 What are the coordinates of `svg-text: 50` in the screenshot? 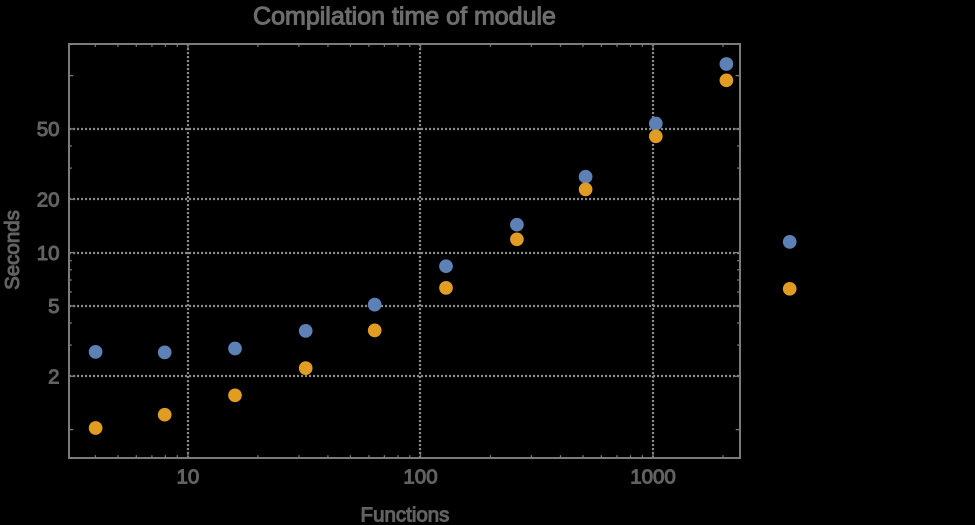 It's located at (48, 129).